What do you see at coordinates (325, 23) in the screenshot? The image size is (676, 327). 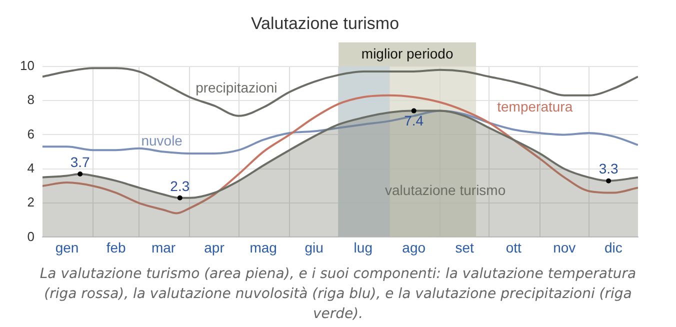 I see `chart-title: Valutazione turismo` at bounding box center [325, 23].